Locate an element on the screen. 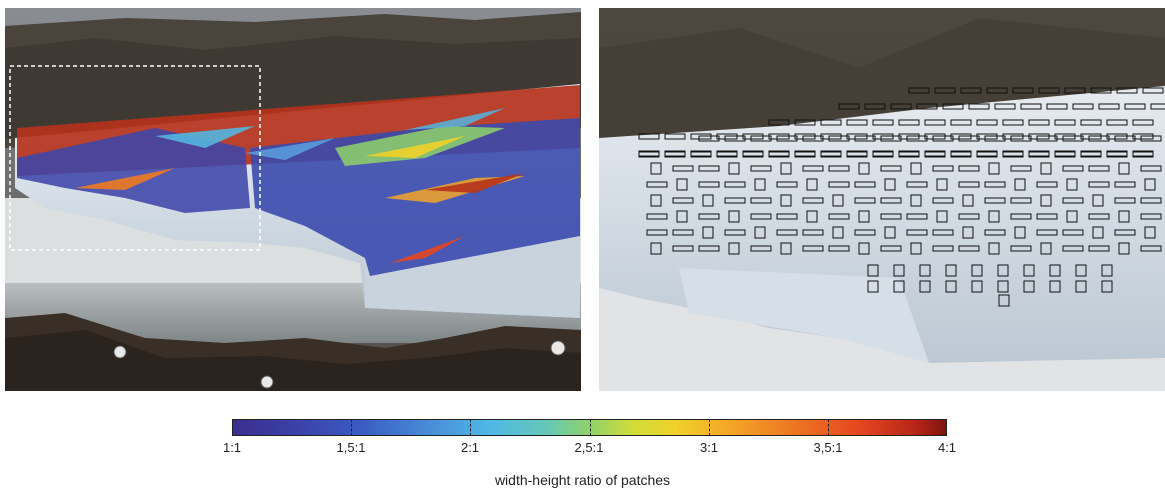 The image size is (1165, 493). colorbar is located at coordinates (589, 427).